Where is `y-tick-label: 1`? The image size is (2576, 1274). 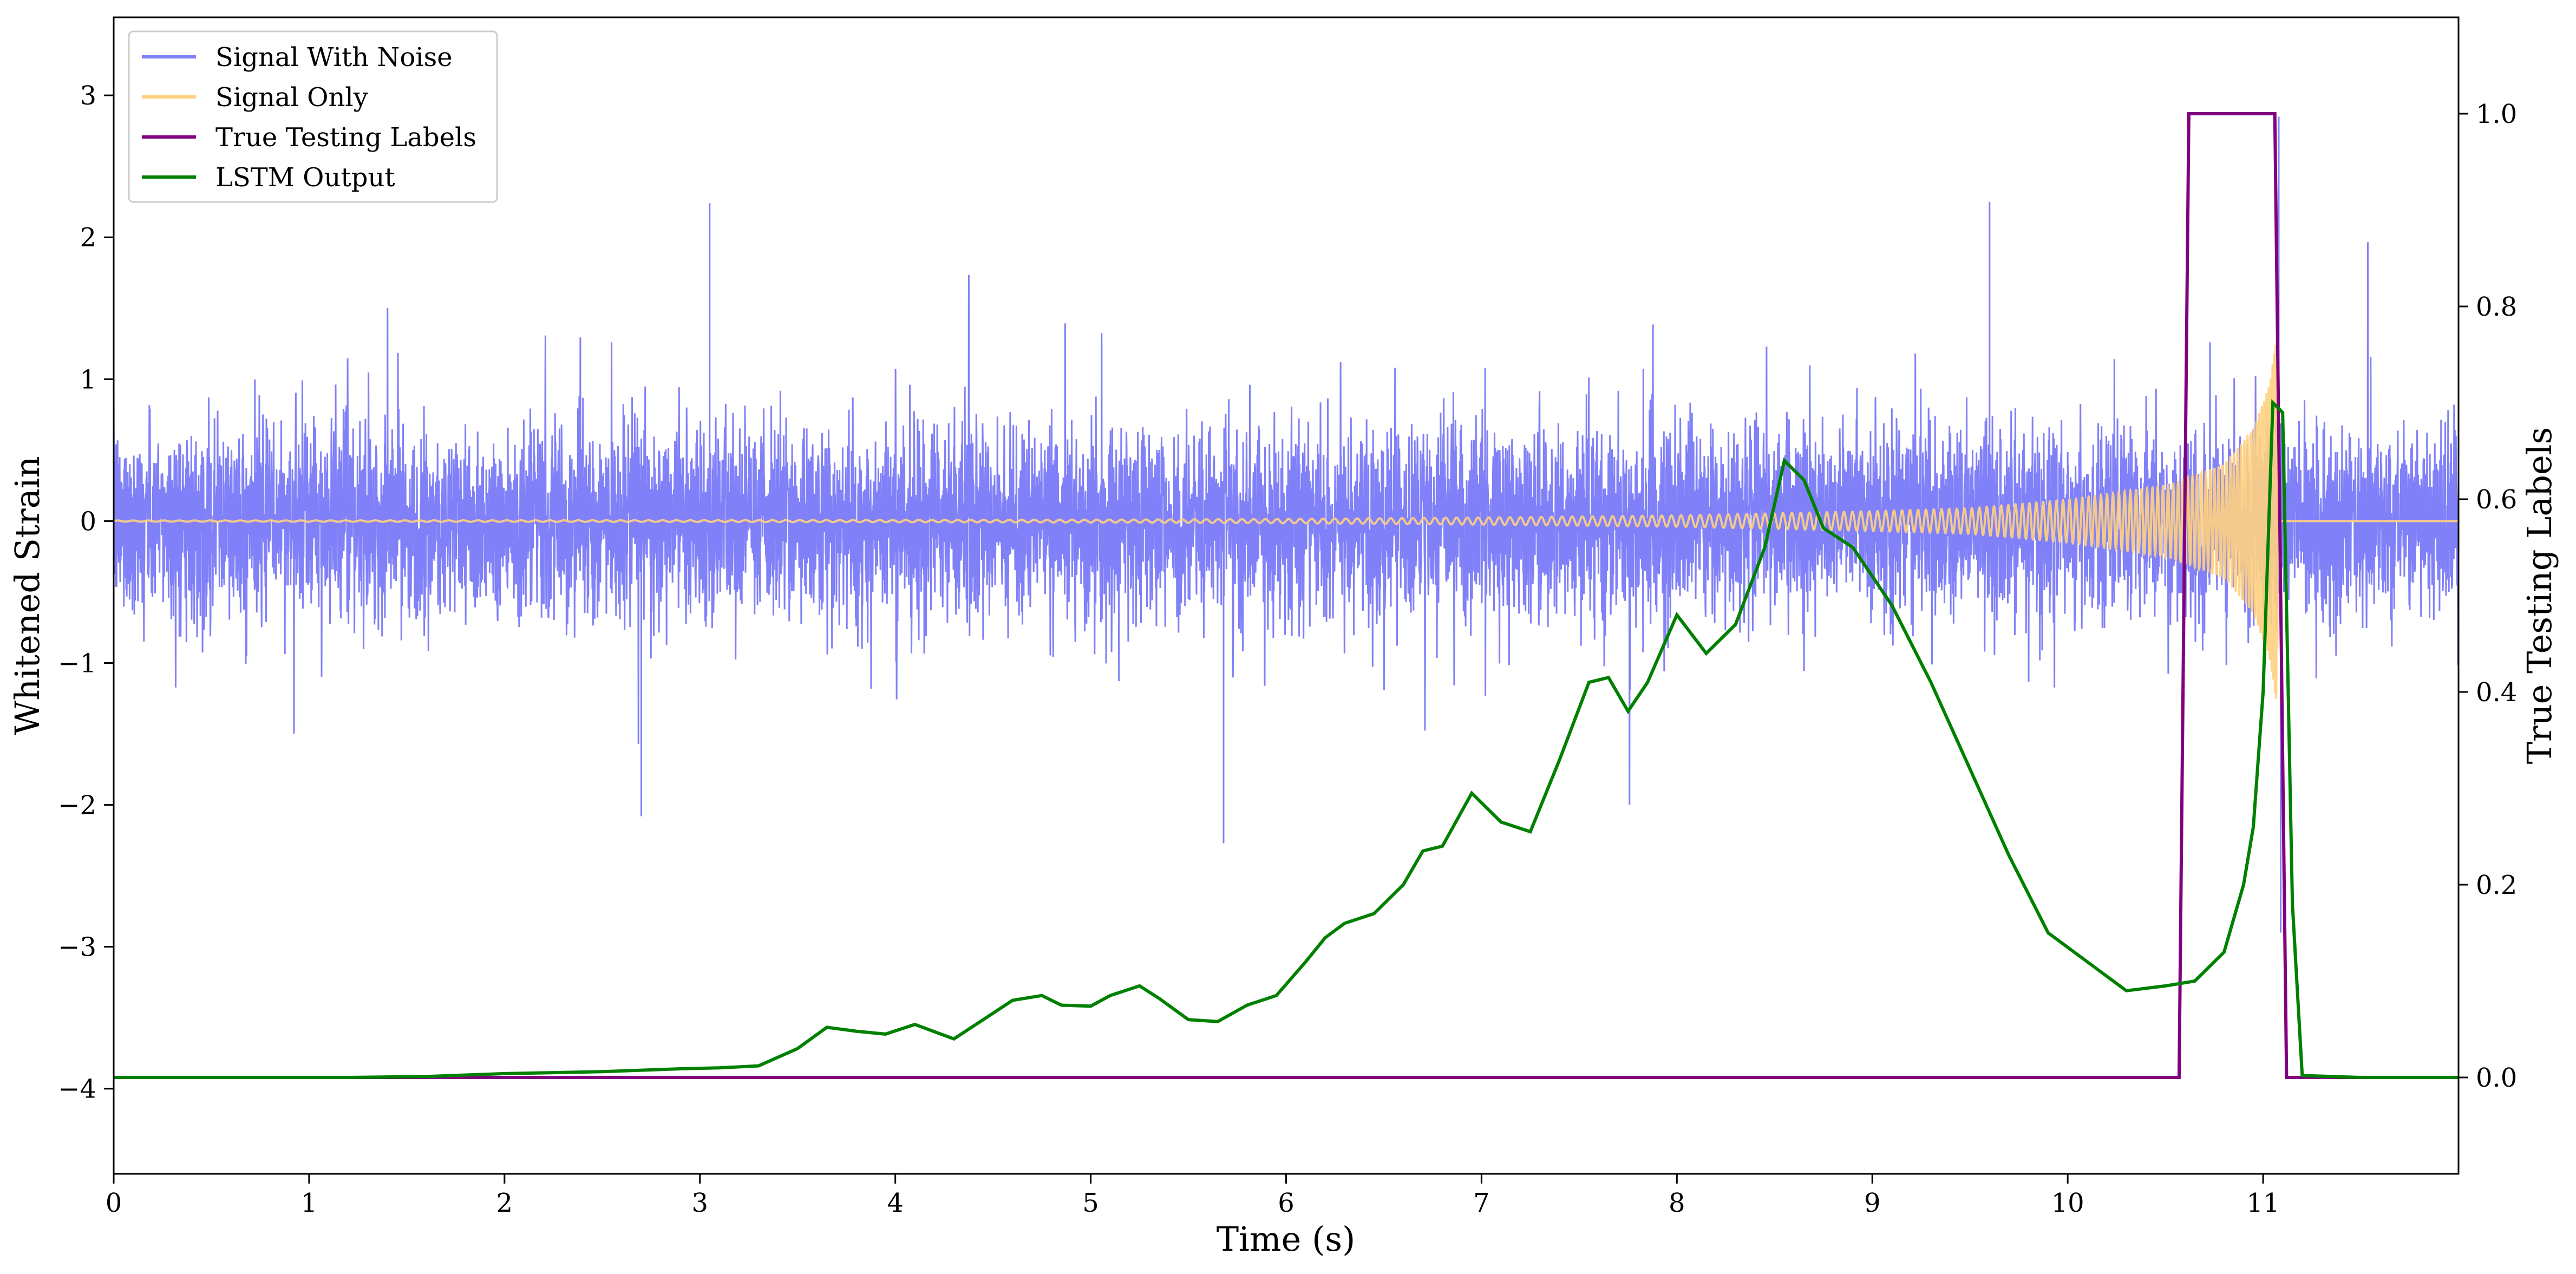
y-tick-label: 1 is located at coordinates (88, 379).